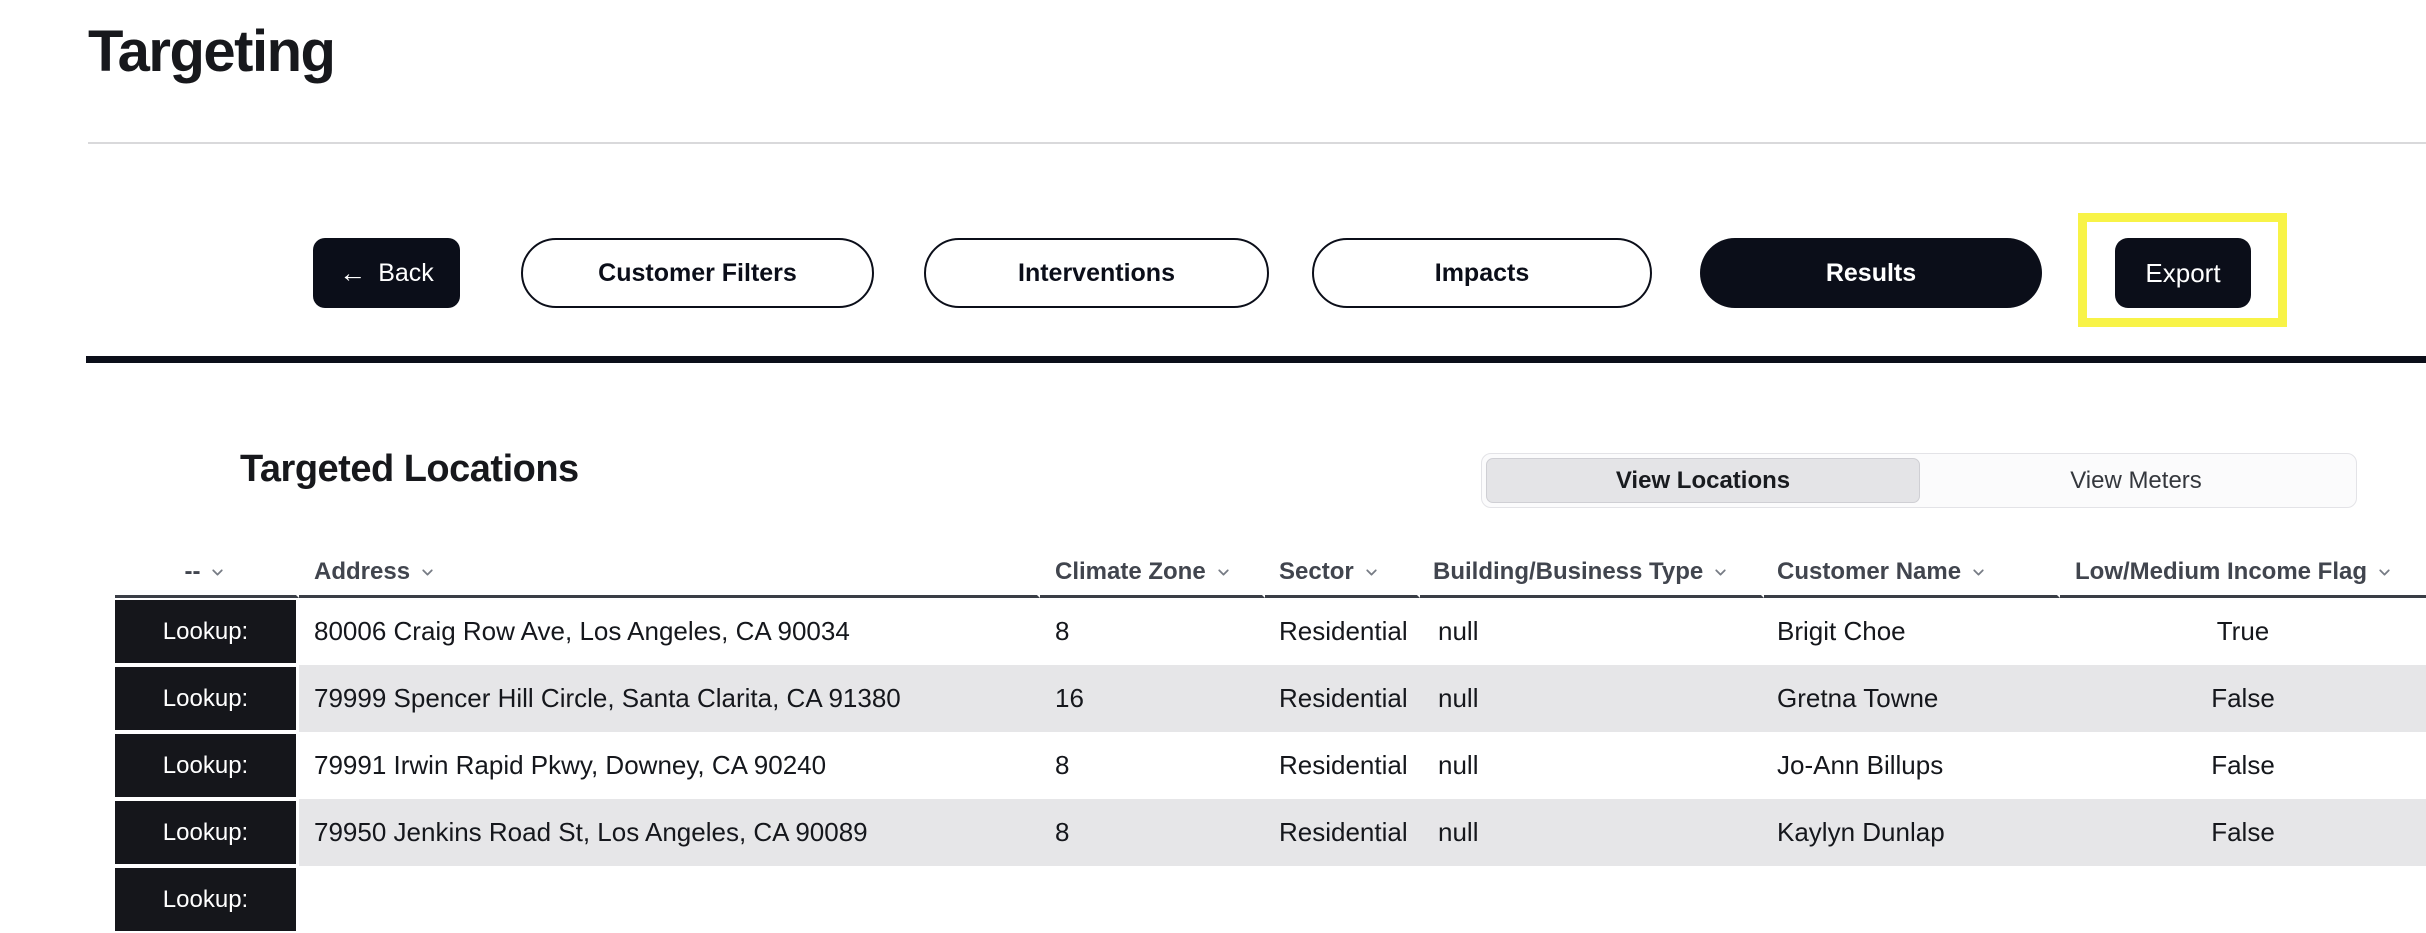 The height and width of the screenshot is (933, 2426). I want to click on column-header-sector: Sector, so click(1342, 573).